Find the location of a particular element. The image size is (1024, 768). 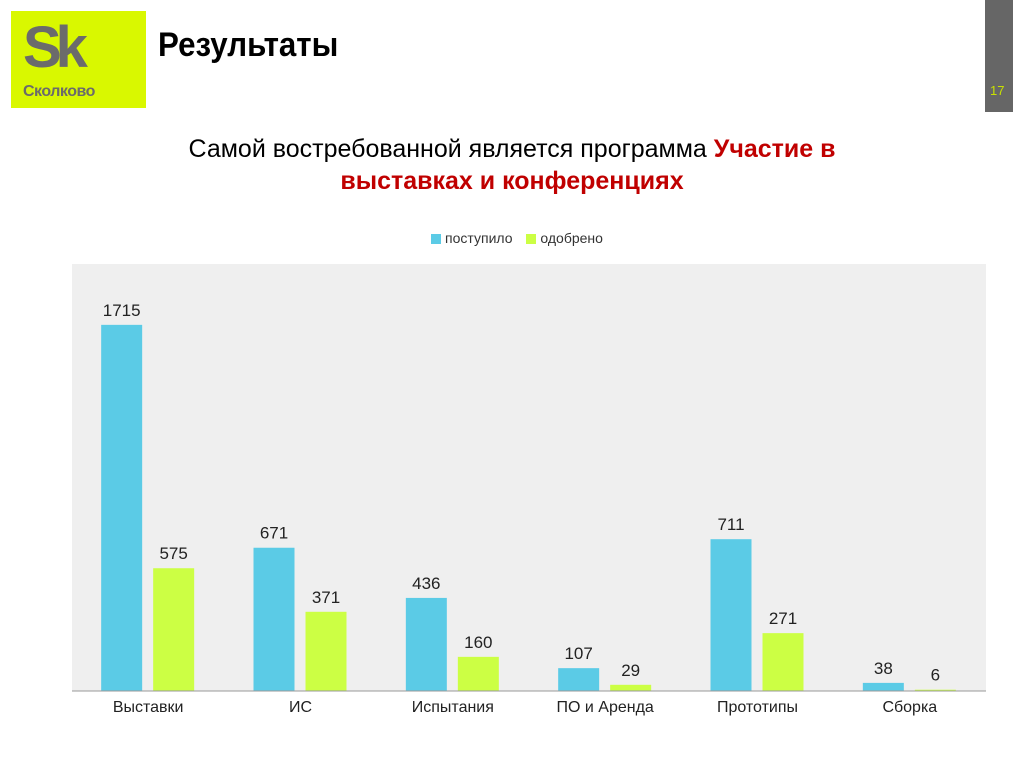

x-tick-label: Выставки is located at coordinates (148, 707).